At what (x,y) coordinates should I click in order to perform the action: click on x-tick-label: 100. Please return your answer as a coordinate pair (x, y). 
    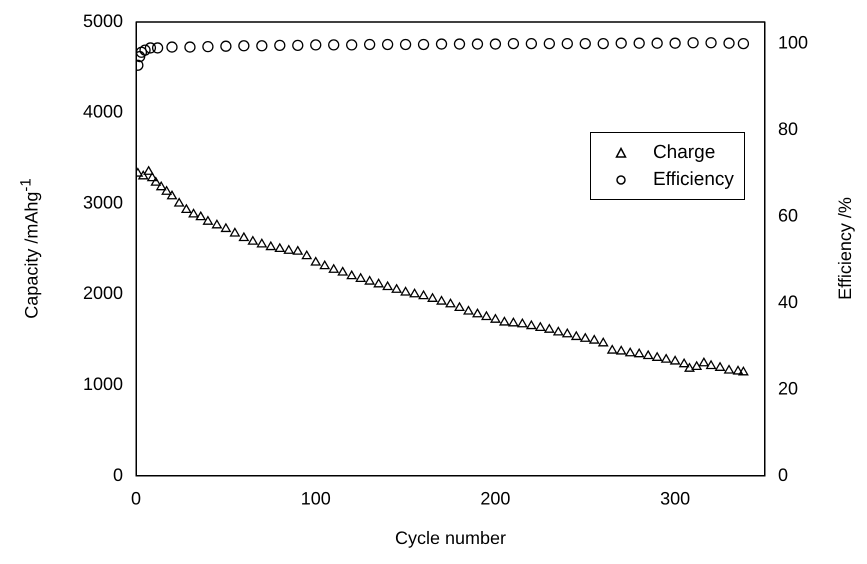
    Looking at the image, I should click on (315, 498).